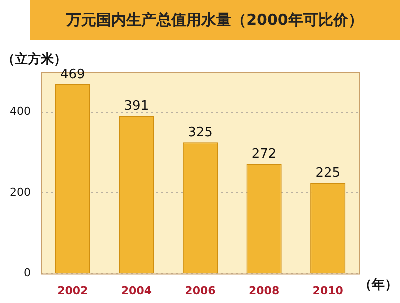 The width and height of the screenshot is (400, 303). What do you see at coordinates (200, 133) in the screenshot?
I see `data-label: 325` at bounding box center [200, 133].